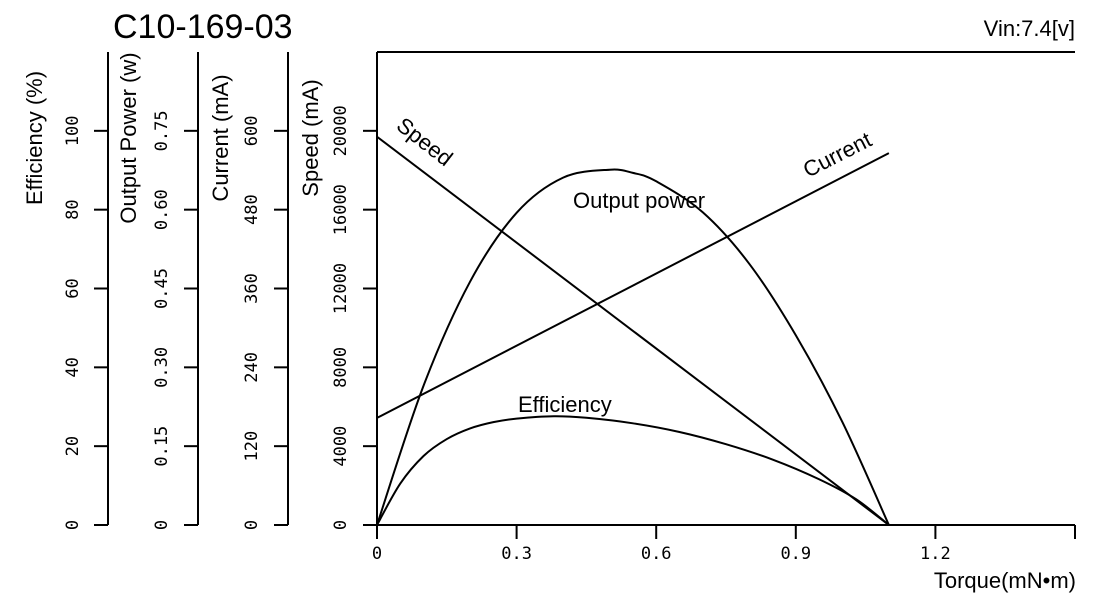 Image resolution: width=1100 pixels, height=600 pixels. I want to click on y-axis-title-efficiency: Efficiency (%), so click(34, 138).